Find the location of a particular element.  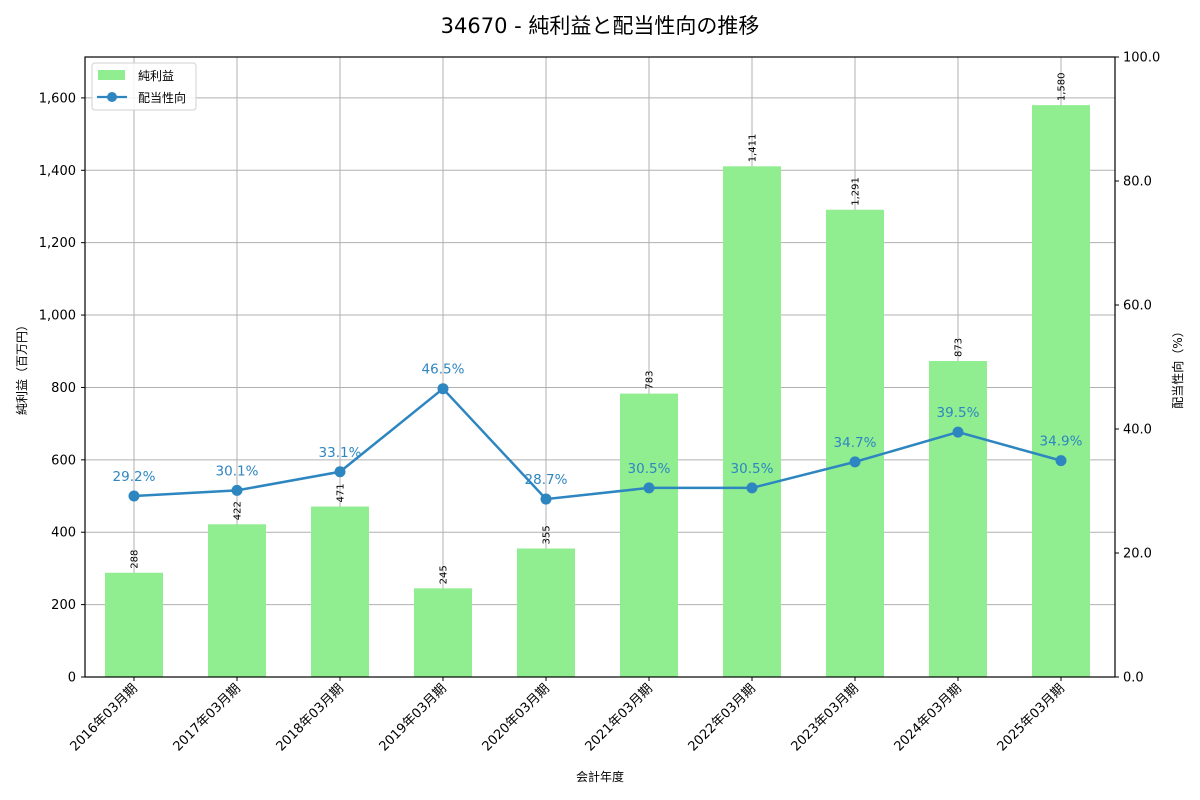

bar-value-label: 245 is located at coordinates (444, 574).